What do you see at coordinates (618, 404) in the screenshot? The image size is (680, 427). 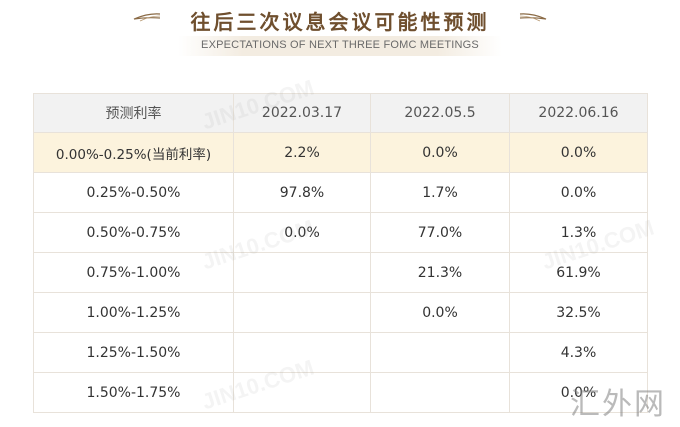 I see `corner-watermark: 汇外网` at bounding box center [618, 404].